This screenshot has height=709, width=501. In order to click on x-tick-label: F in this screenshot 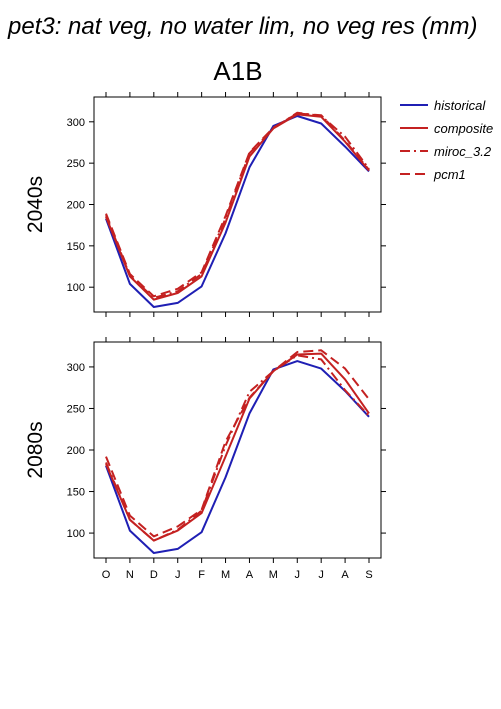, I will do `click(201, 575)`.